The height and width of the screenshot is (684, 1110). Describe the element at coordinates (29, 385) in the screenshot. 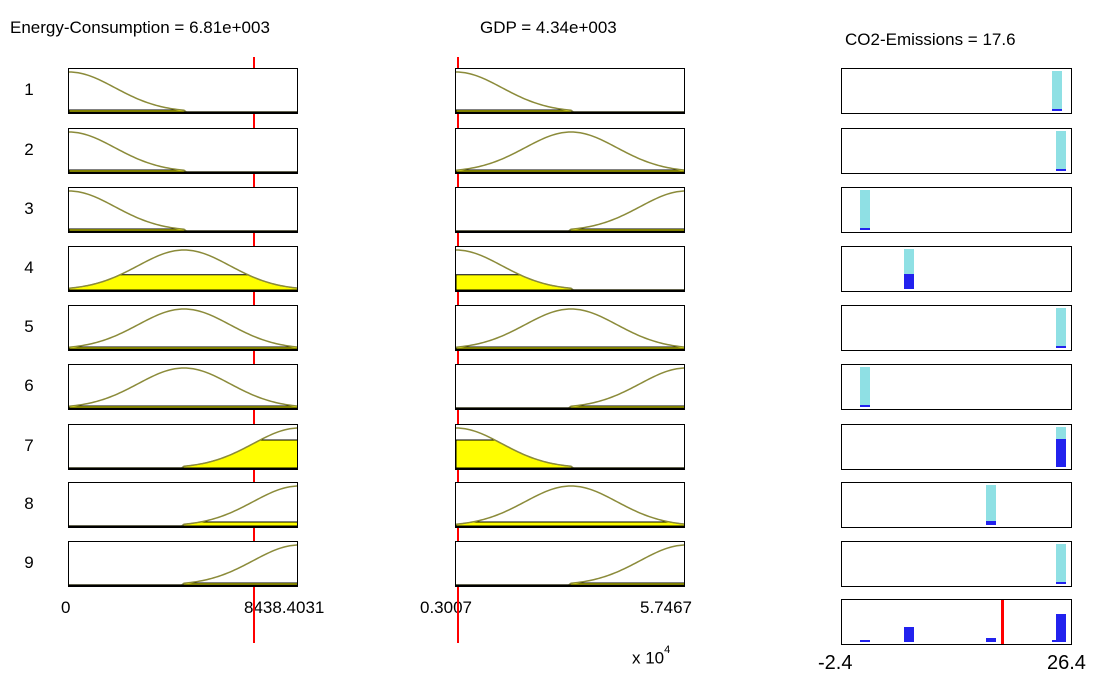

I see `rule-number-6: 6` at that location.